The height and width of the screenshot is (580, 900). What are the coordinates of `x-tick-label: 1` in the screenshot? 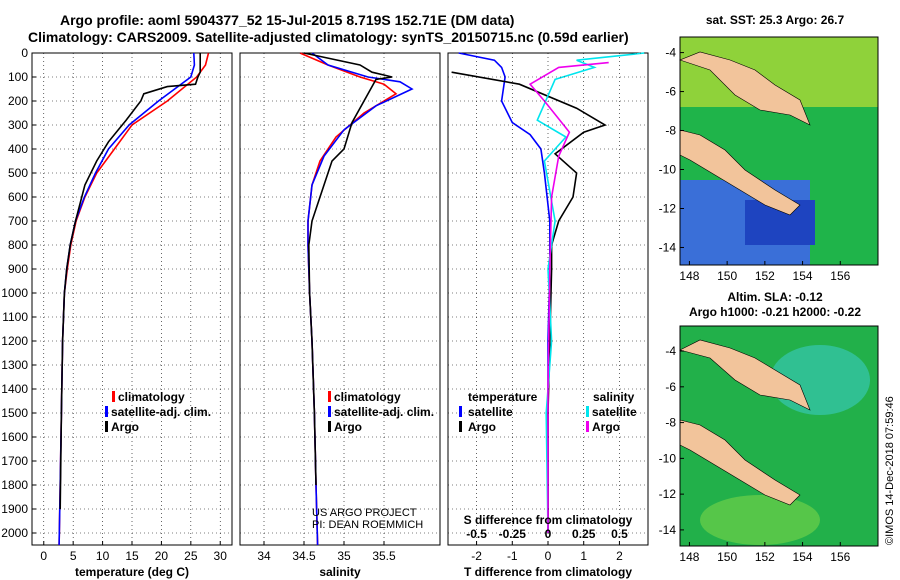 It's located at (583, 556).